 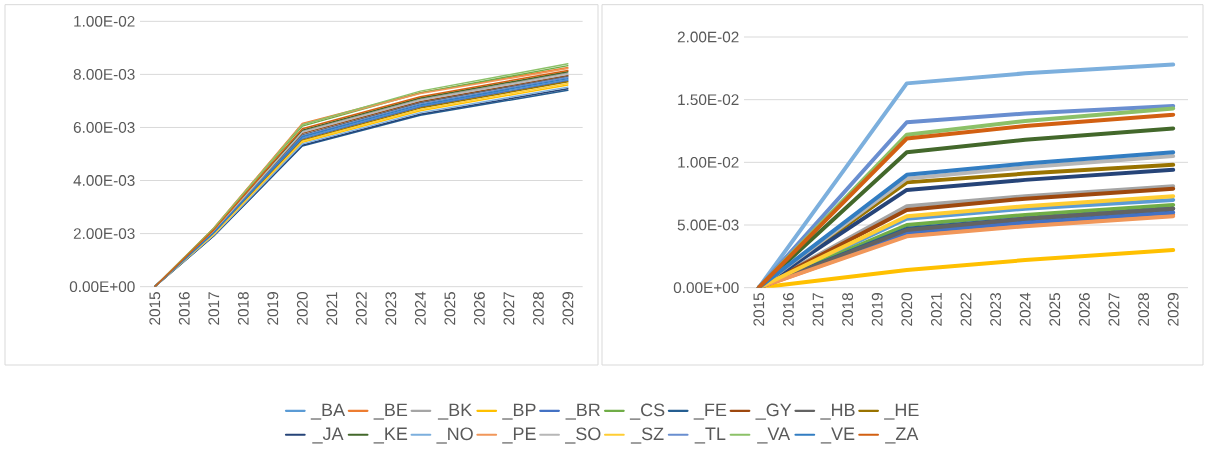 What do you see at coordinates (104, 180) in the screenshot?
I see `y-tick-label: 4.00E-03` at bounding box center [104, 180].